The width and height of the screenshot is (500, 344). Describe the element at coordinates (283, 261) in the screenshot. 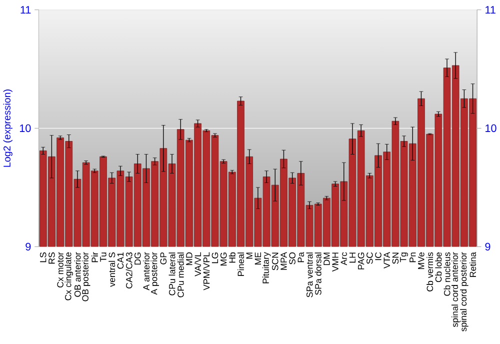

I see `x-tick-label: MPA` at that location.